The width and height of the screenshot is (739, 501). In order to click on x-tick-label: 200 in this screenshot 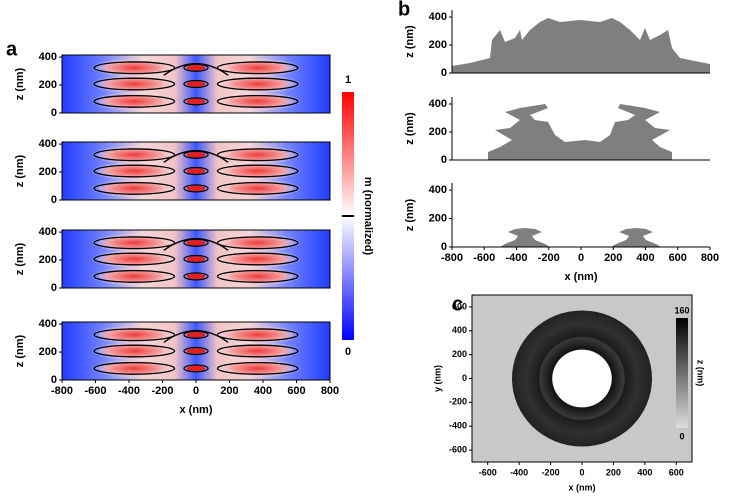, I will do `click(613, 258)`.